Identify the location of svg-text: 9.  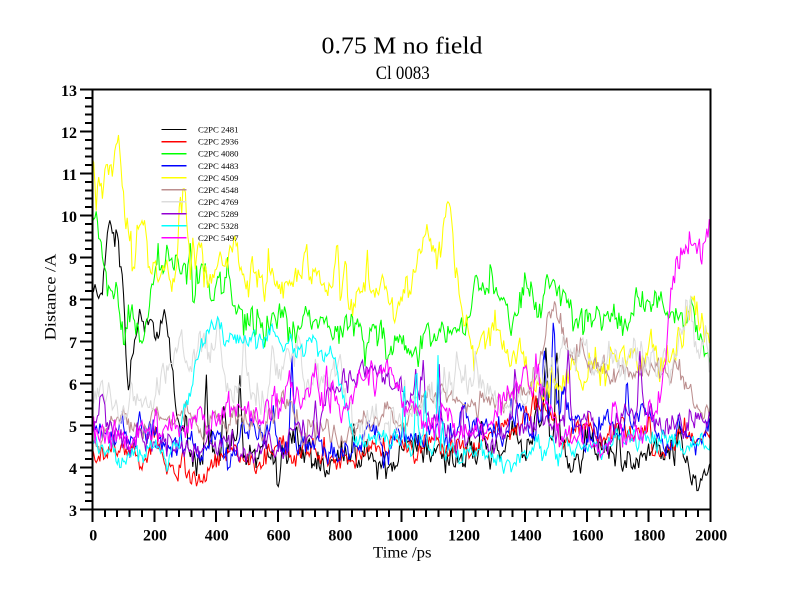
(73, 259).